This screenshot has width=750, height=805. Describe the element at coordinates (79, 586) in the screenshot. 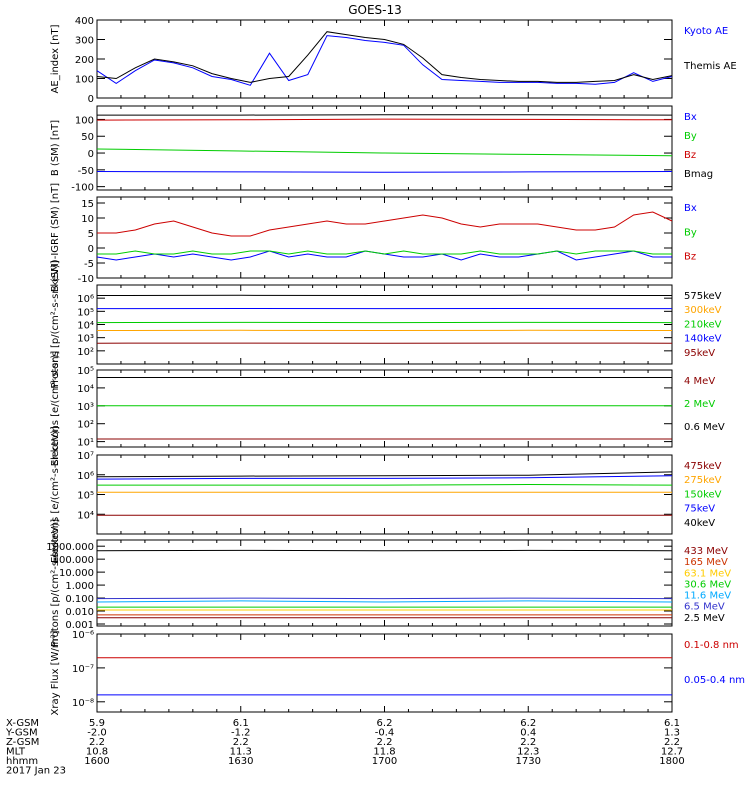

I see `y-tick-label: 1.000` at that location.